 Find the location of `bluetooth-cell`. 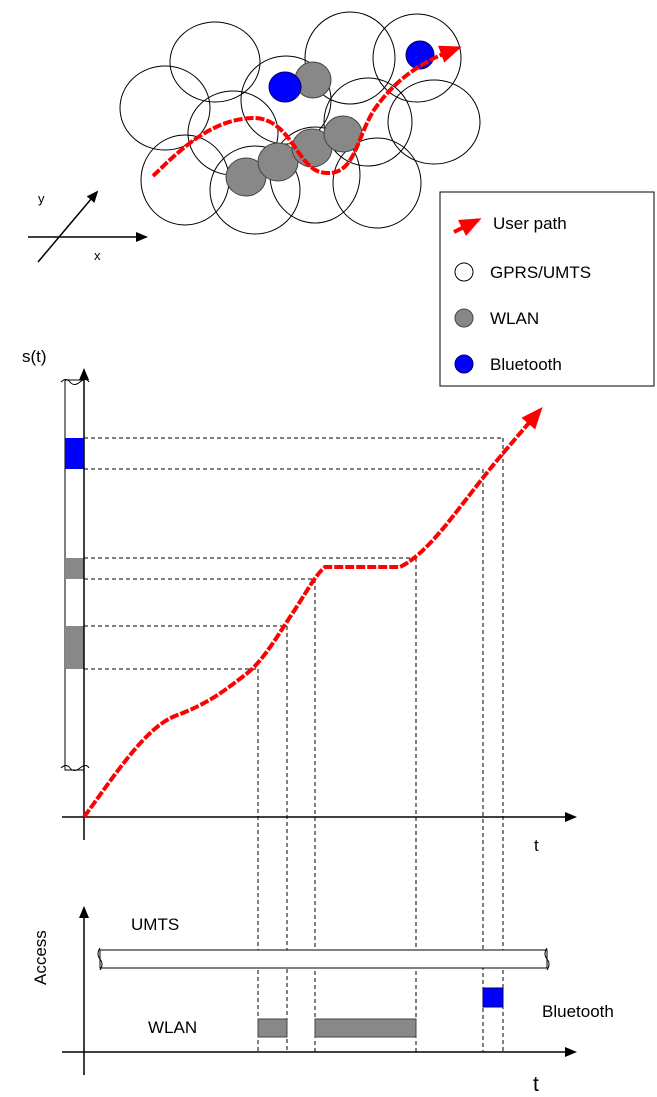

bluetooth-cell is located at coordinates (285, 87).